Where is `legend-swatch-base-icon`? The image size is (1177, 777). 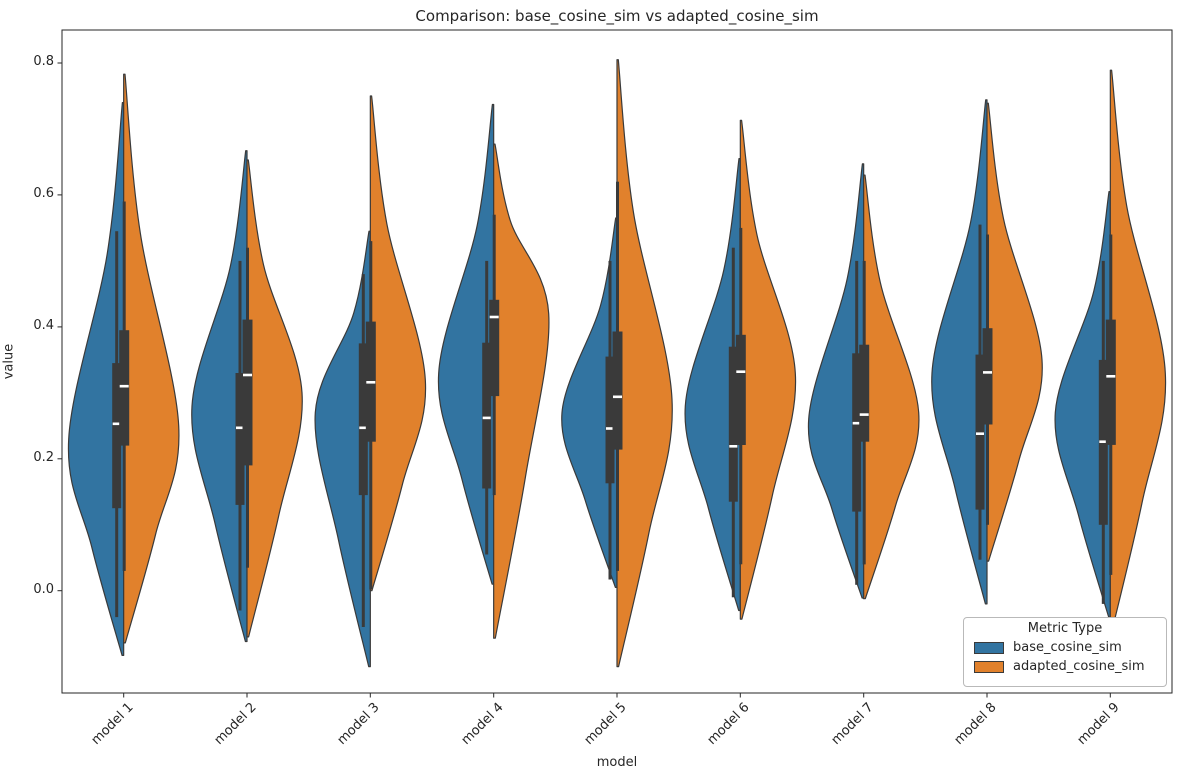 legend-swatch-base-icon is located at coordinates (989, 647).